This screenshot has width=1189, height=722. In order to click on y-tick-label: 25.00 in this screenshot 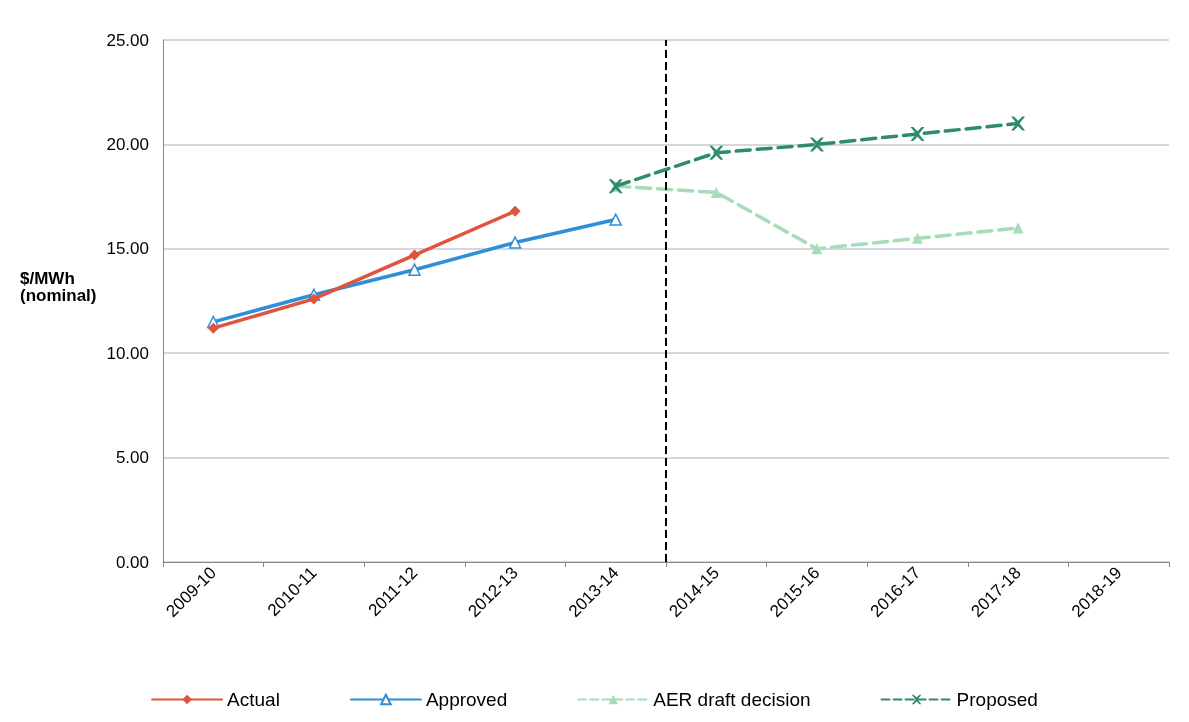, I will do `click(127, 40)`.